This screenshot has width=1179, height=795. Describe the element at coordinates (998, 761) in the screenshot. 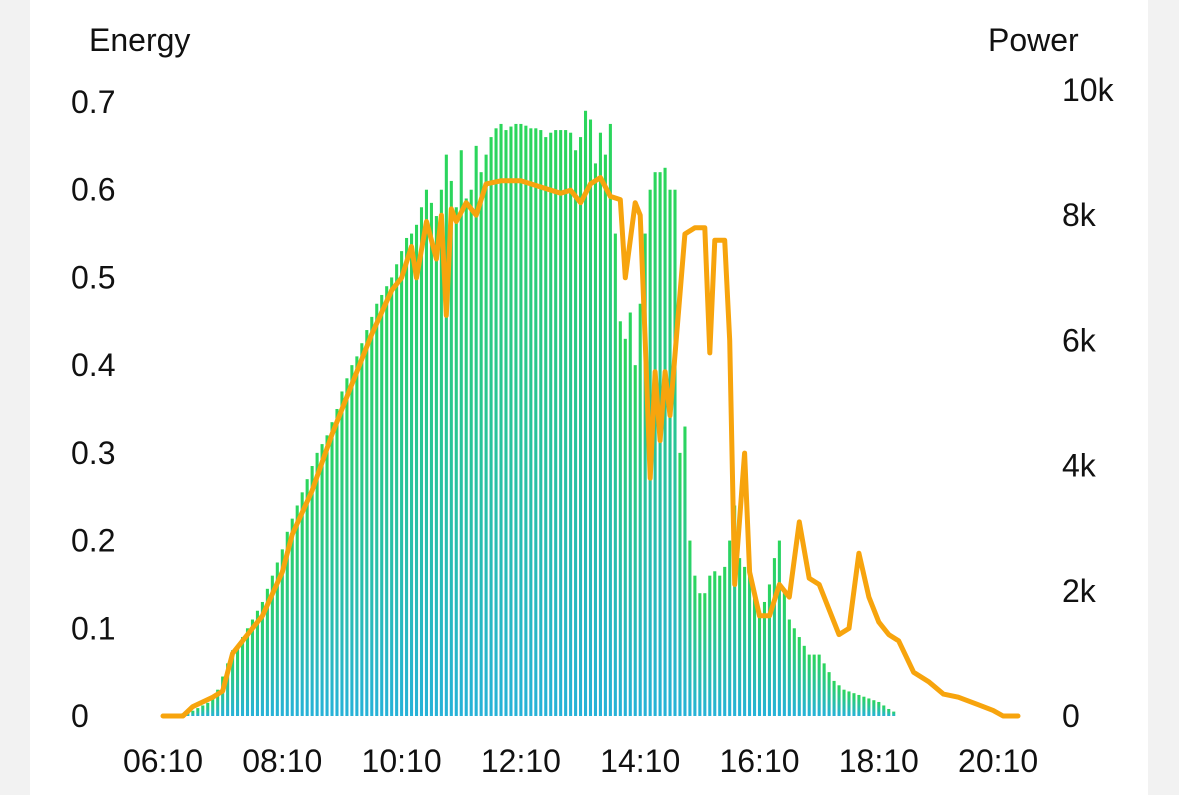

I see `x-tick-label: 20:10` at that location.